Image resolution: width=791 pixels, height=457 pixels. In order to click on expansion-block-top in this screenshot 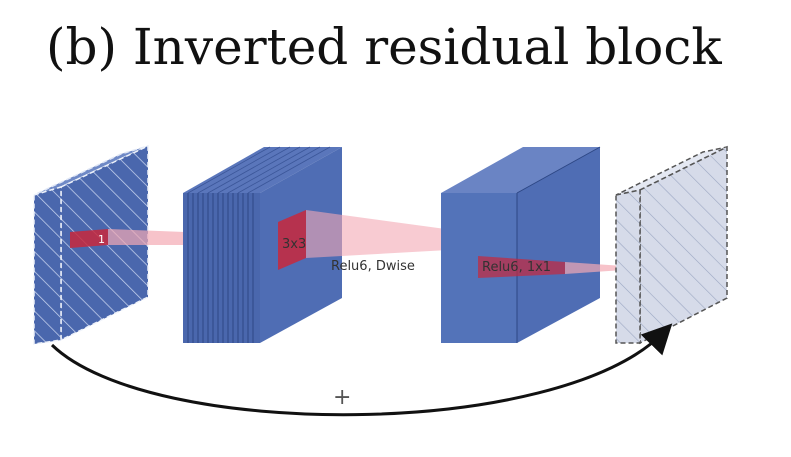, I will do `click(262, 170)`.